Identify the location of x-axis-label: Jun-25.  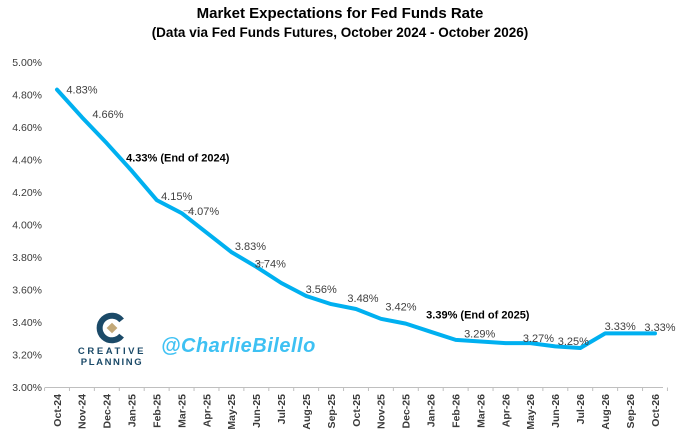
(257, 411).